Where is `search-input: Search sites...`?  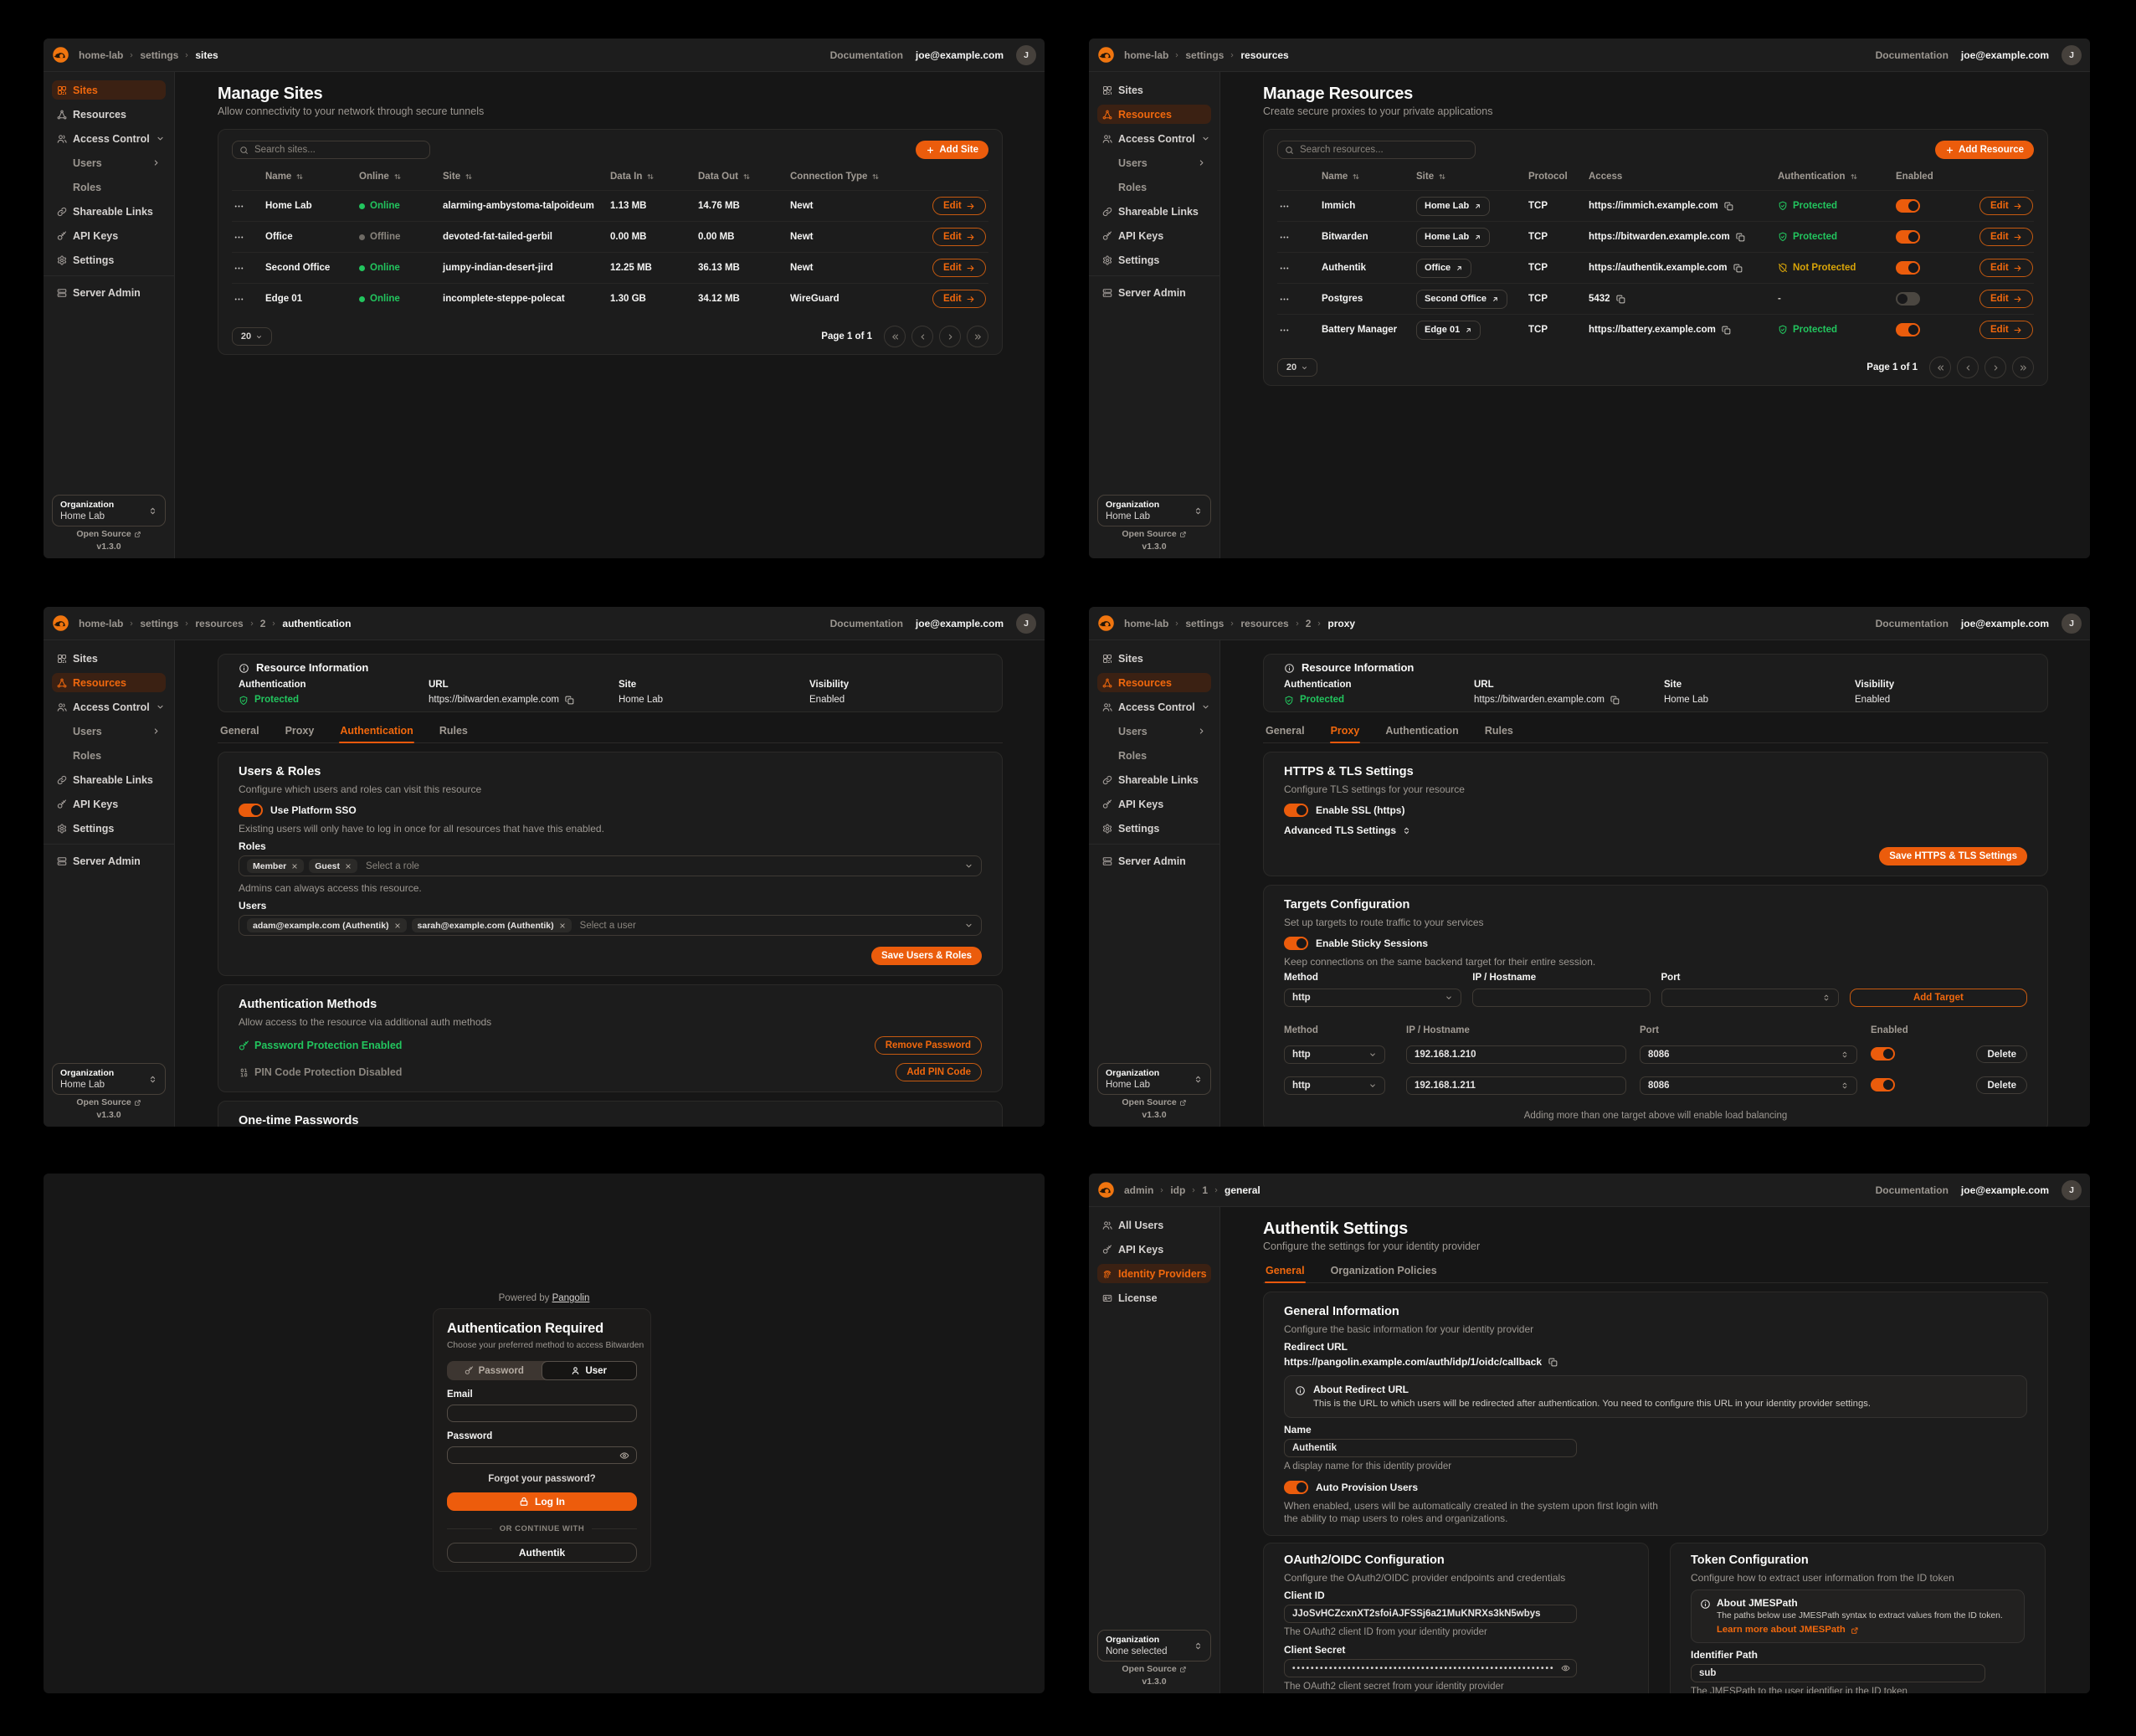 search-input: Search sites... is located at coordinates (331, 150).